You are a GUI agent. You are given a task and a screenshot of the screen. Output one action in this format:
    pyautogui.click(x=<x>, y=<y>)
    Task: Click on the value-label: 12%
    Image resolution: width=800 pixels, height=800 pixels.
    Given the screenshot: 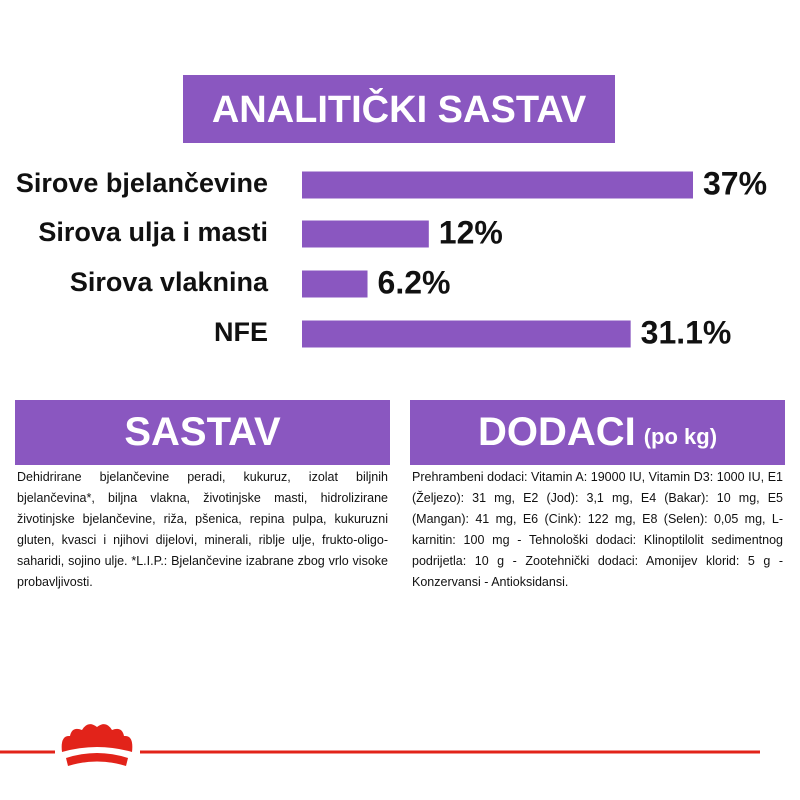 What is the action you would take?
    pyautogui.click(x=471, y=232)
    